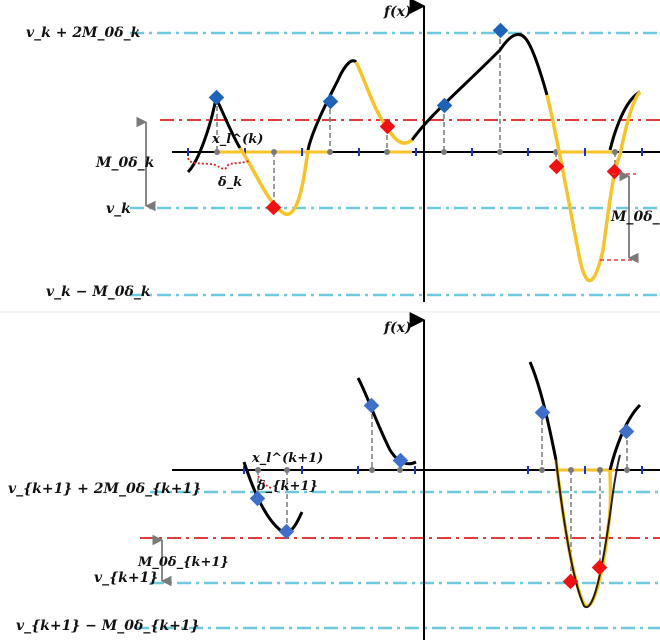 Image resolution: width=660 pixels, height=644 pixels. I want to click on top-lower-level-label: v_k − M_0δ_k, so click(98, 292).